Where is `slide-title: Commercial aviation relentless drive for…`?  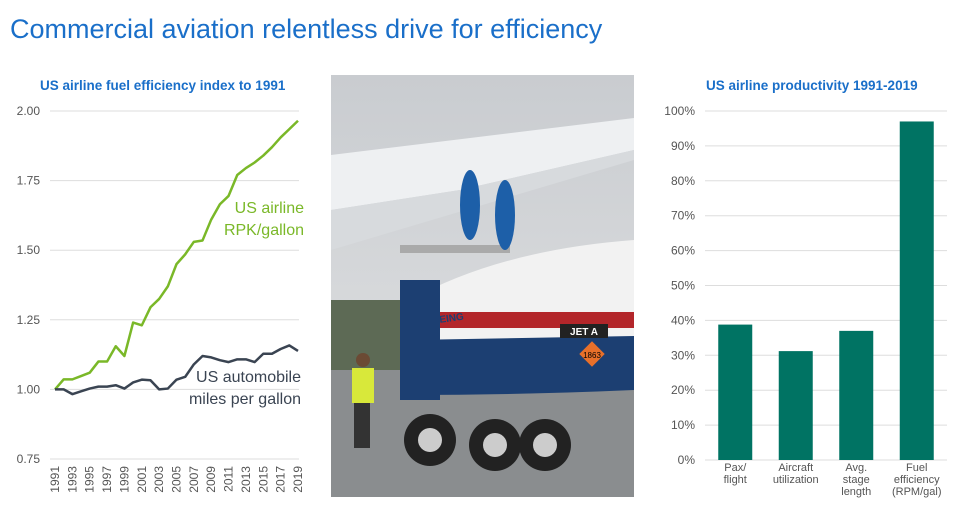 slide-title: Commercial aviation relentless drive for… is located at coordinates (306, 29).